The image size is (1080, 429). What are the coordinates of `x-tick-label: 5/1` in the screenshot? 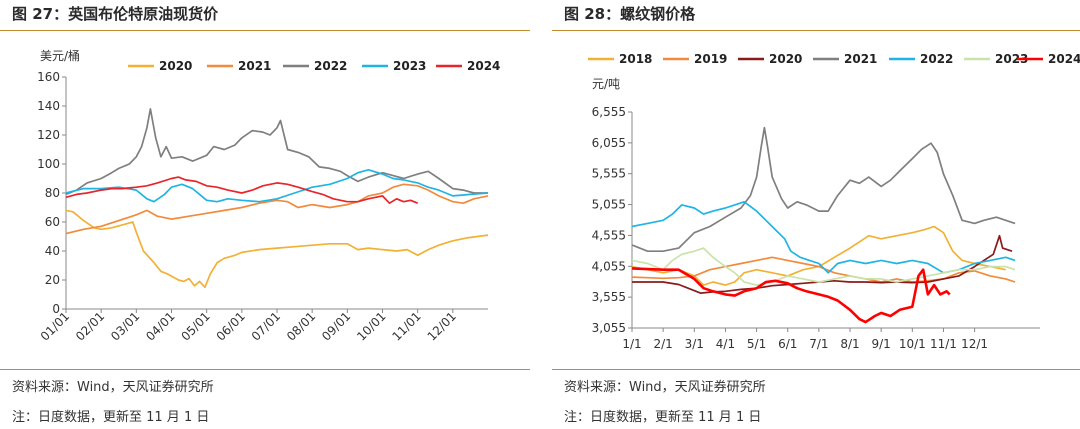 It's located at (756, 344).